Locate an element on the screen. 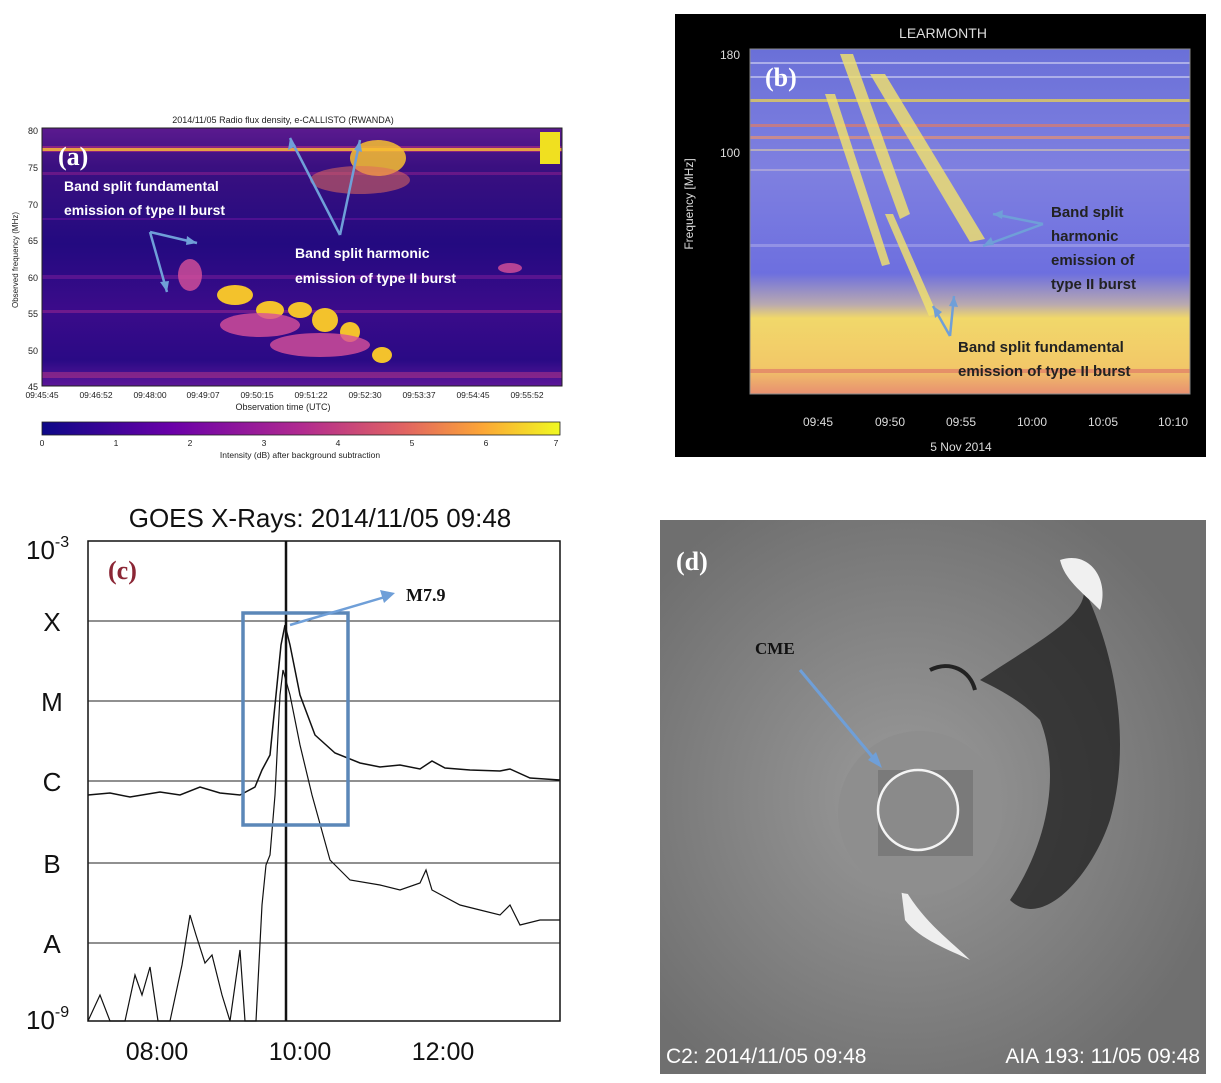 This screenshot has width=1221, height=1083. panel-b-date: 5 Nov 2014 is located at coordinates (961, 447).